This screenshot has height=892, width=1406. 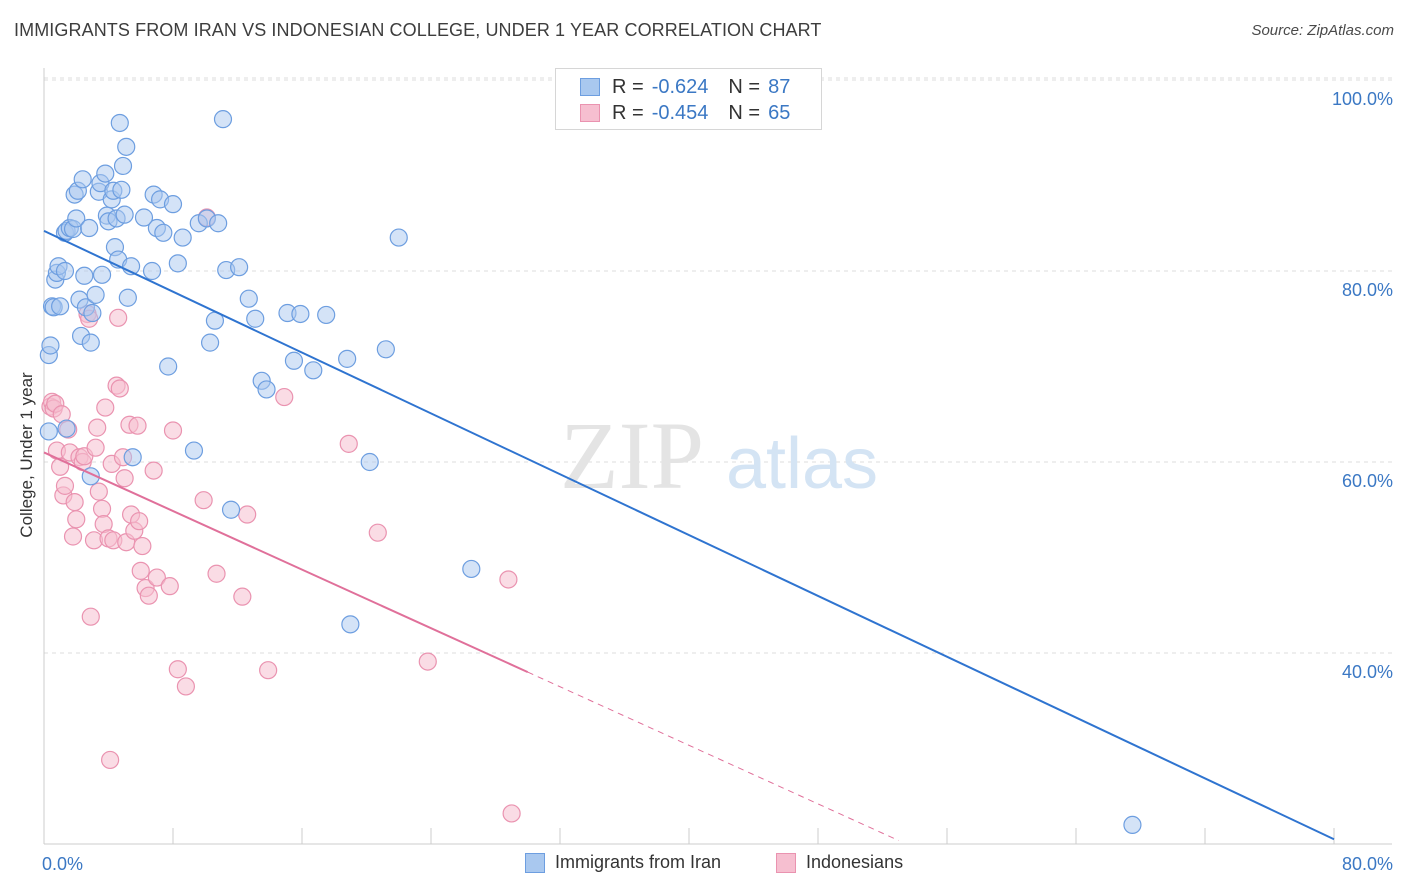 What do you see at coordinates (1367, 672) in the screenshot?
I see `y-tick-label: 40.0%` at bounding box center [1367, 672].